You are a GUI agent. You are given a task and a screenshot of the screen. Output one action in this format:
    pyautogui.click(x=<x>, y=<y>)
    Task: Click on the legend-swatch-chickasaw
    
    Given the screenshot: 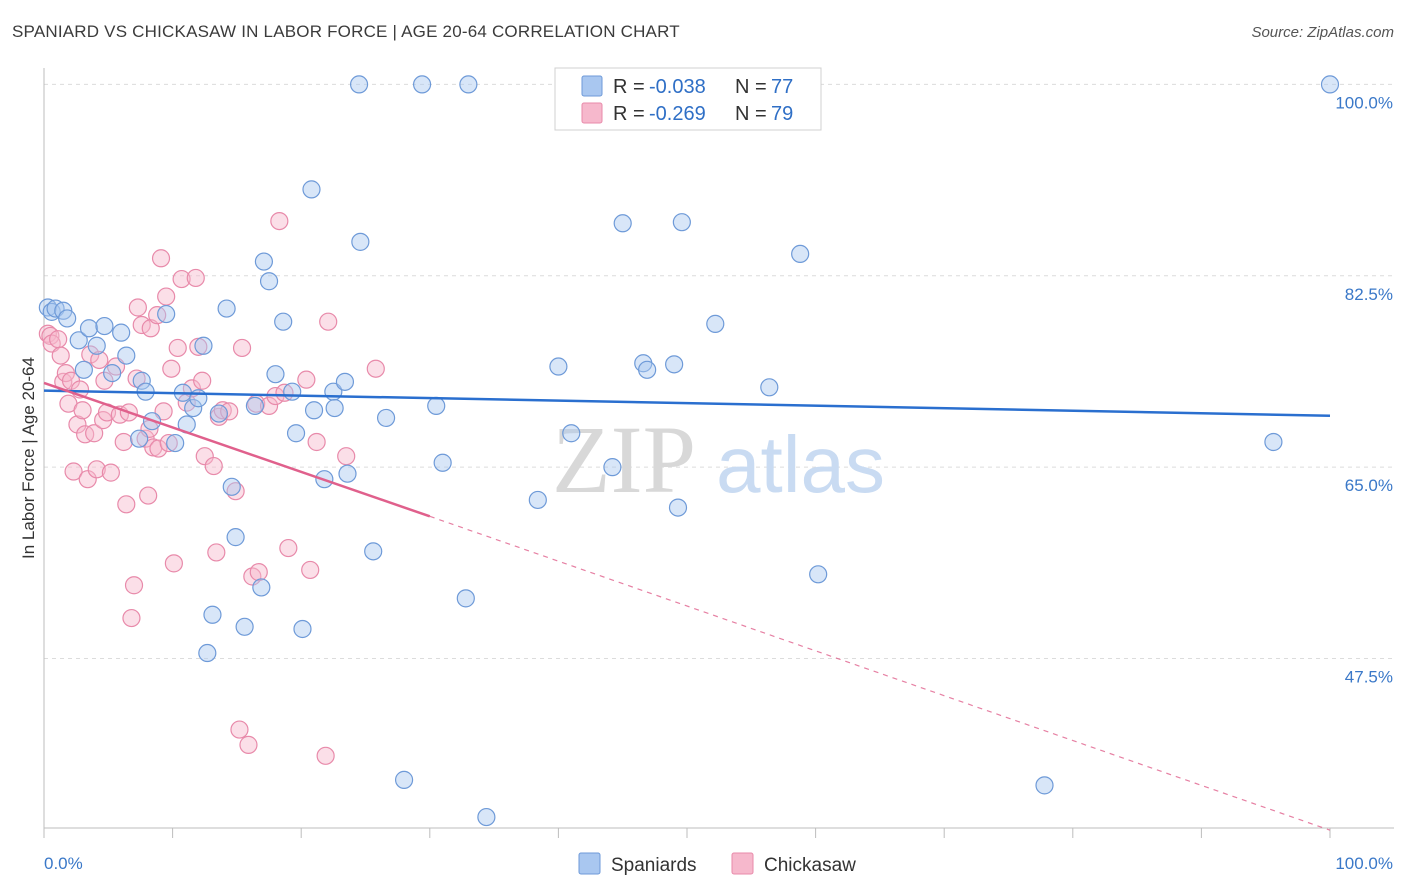 What is the action you would take?
    pyautogui.click(x=592, y=113)
    